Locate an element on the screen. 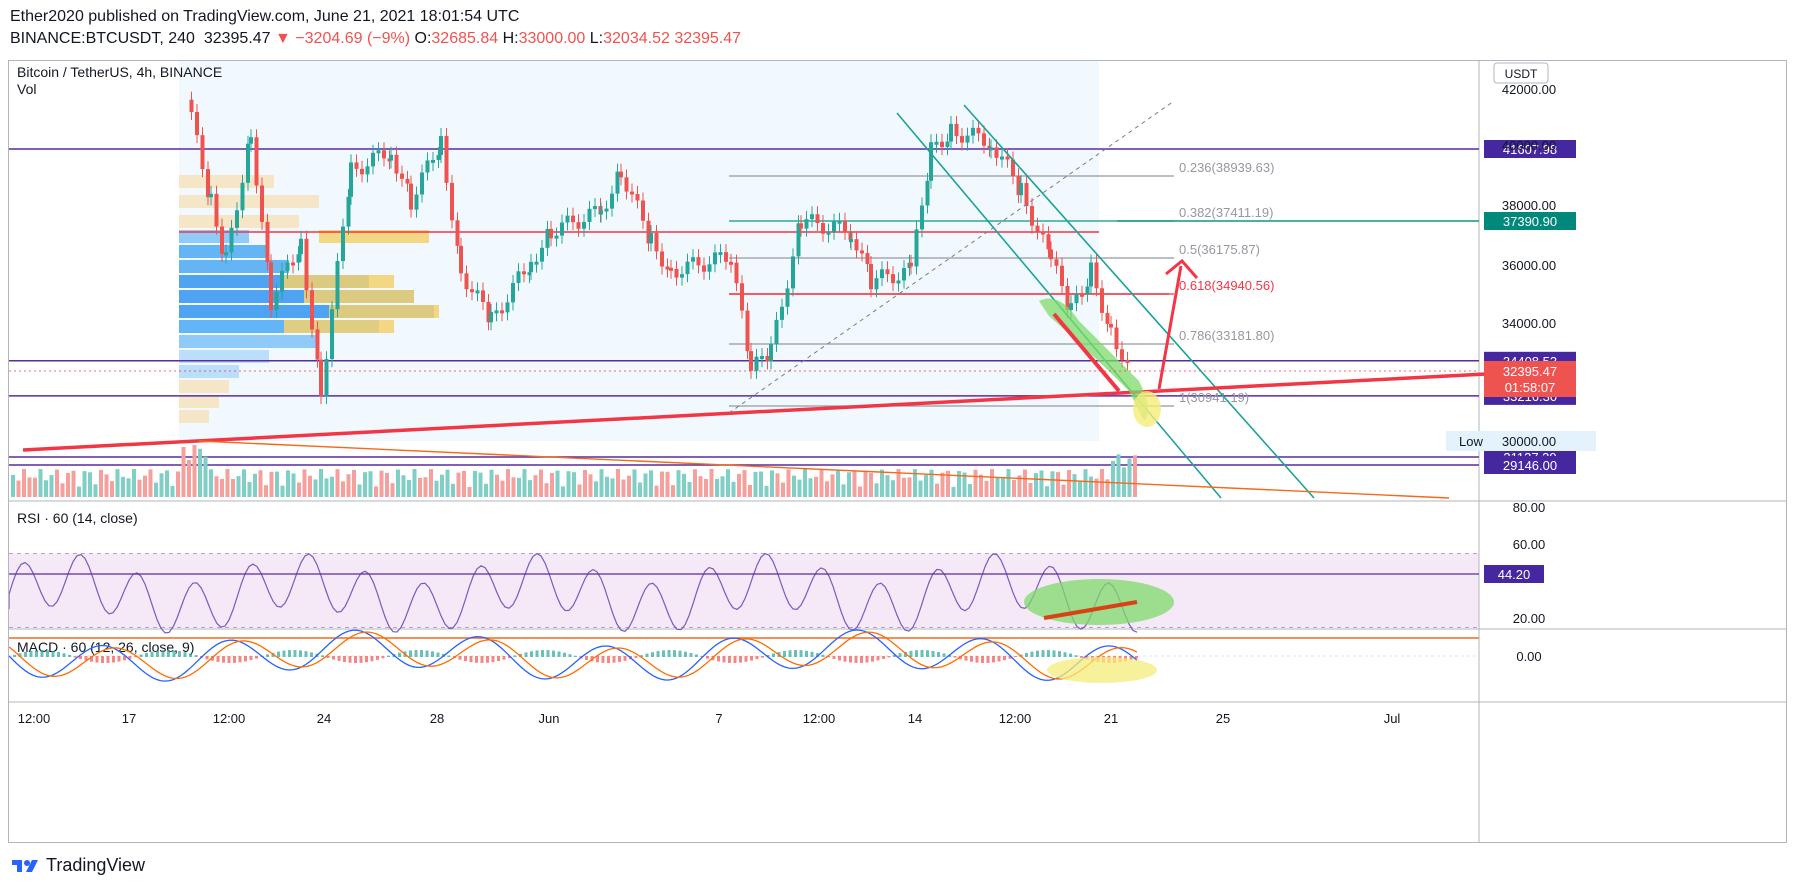 This screenshot has width=1796, height=888. macd-legend: MACD · 60 (12, 26, close, 9) is located at coordinates (105, 647).